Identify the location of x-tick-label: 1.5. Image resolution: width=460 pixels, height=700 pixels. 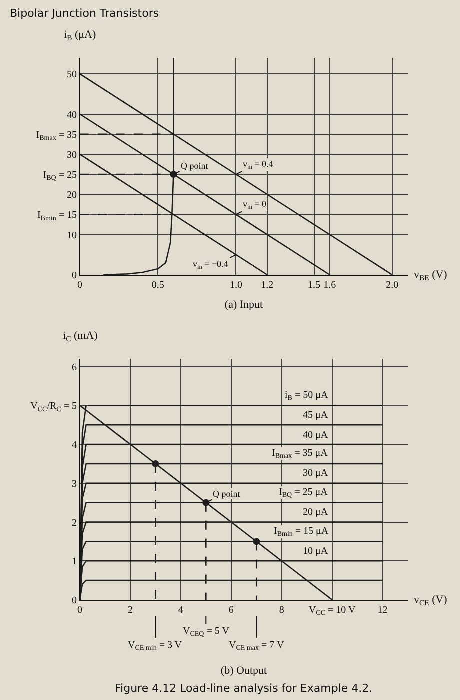
(314, 285).